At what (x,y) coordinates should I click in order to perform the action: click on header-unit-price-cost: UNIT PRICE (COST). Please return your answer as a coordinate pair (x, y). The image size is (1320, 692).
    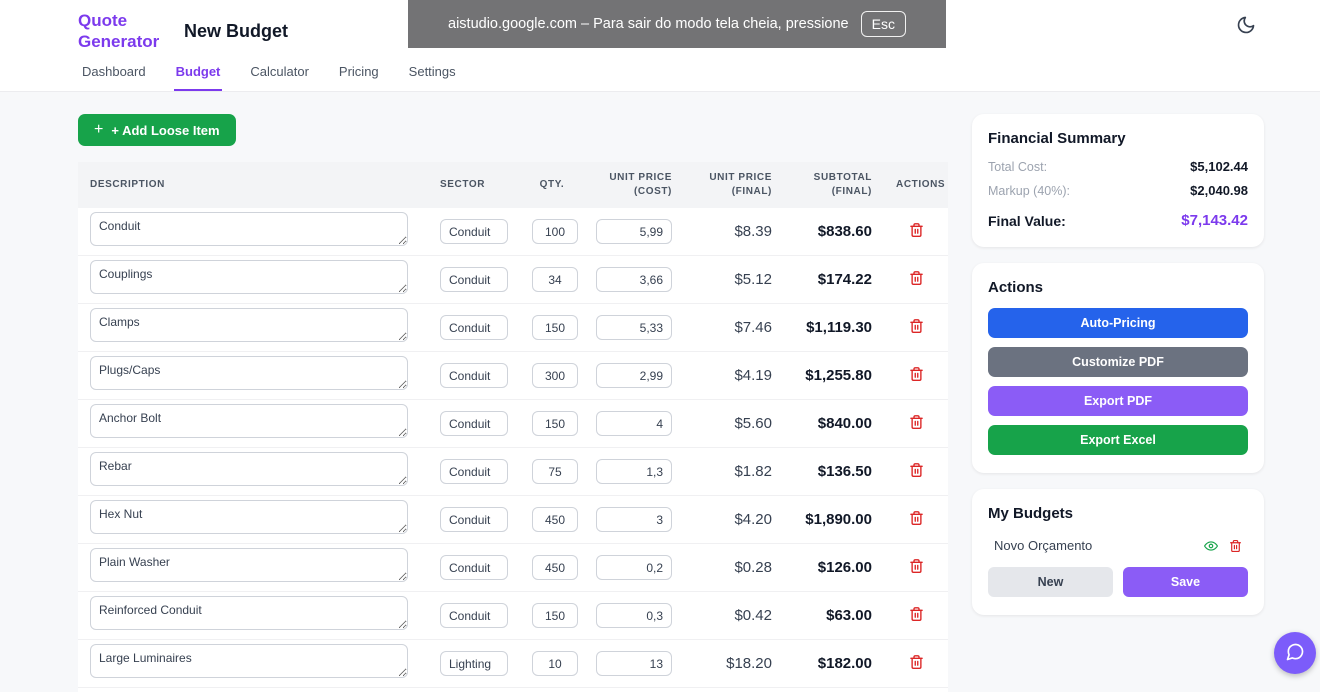
    Looking at the image, I should click on (634, 185).